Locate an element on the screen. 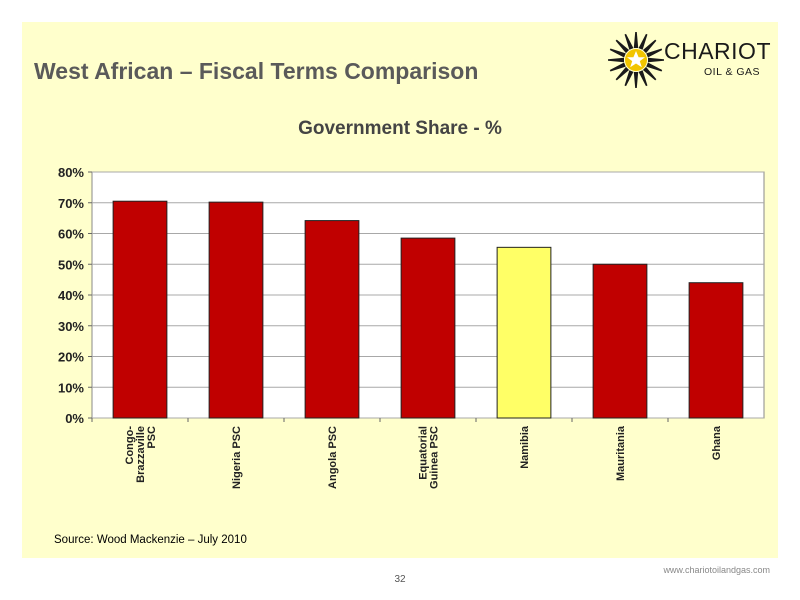  y-tick-label: 60% is located at coordinates (71, 234).